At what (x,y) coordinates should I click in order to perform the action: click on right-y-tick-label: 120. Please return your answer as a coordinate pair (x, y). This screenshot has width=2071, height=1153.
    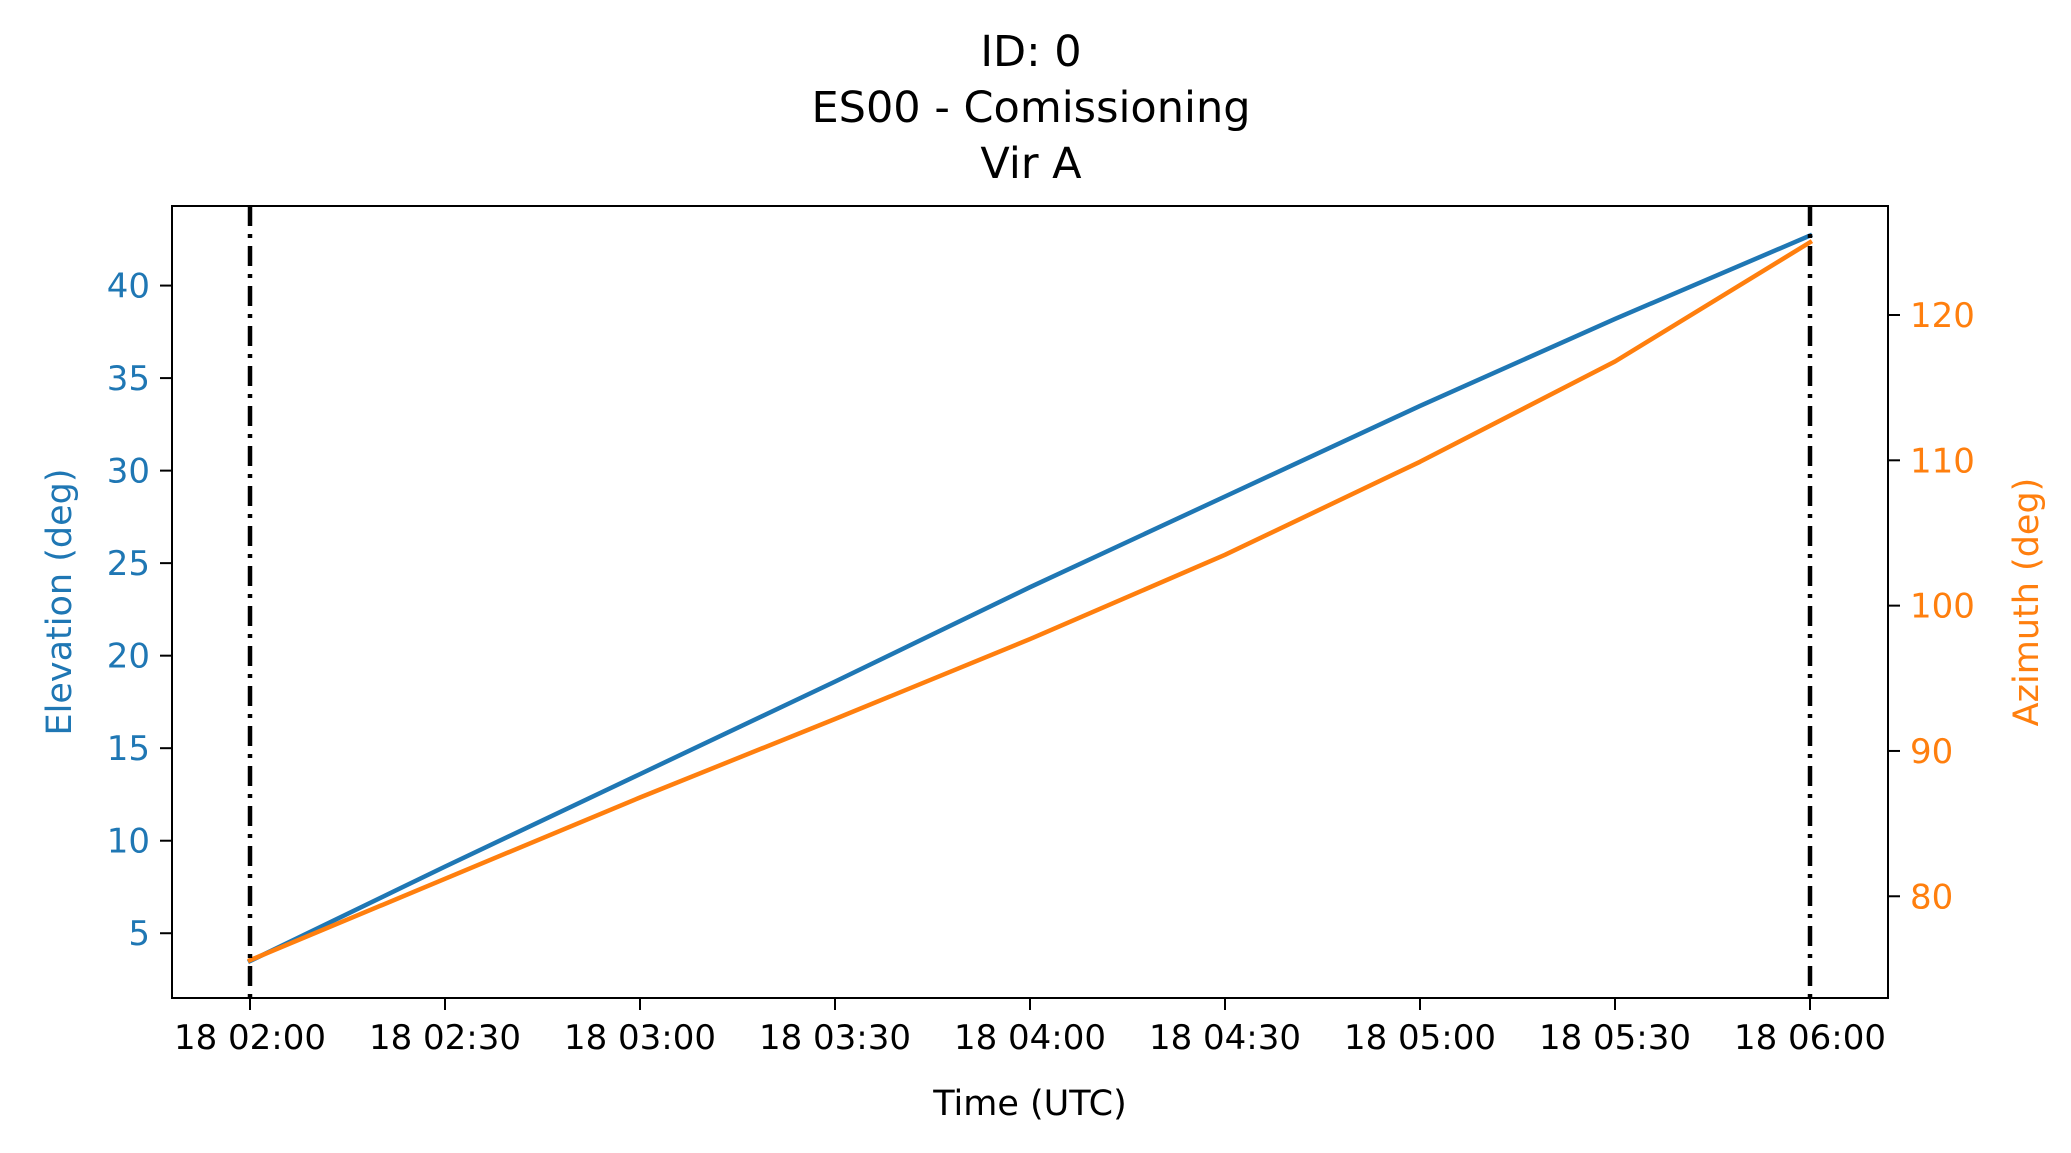
    Looking at the image, I should click on (1942, 316).